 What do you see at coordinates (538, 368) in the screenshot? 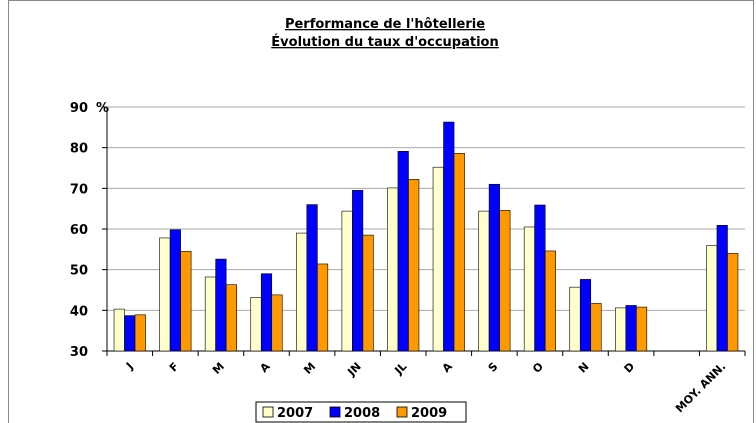
I see `x-tick-label: O` at bounding box center [538, 368].